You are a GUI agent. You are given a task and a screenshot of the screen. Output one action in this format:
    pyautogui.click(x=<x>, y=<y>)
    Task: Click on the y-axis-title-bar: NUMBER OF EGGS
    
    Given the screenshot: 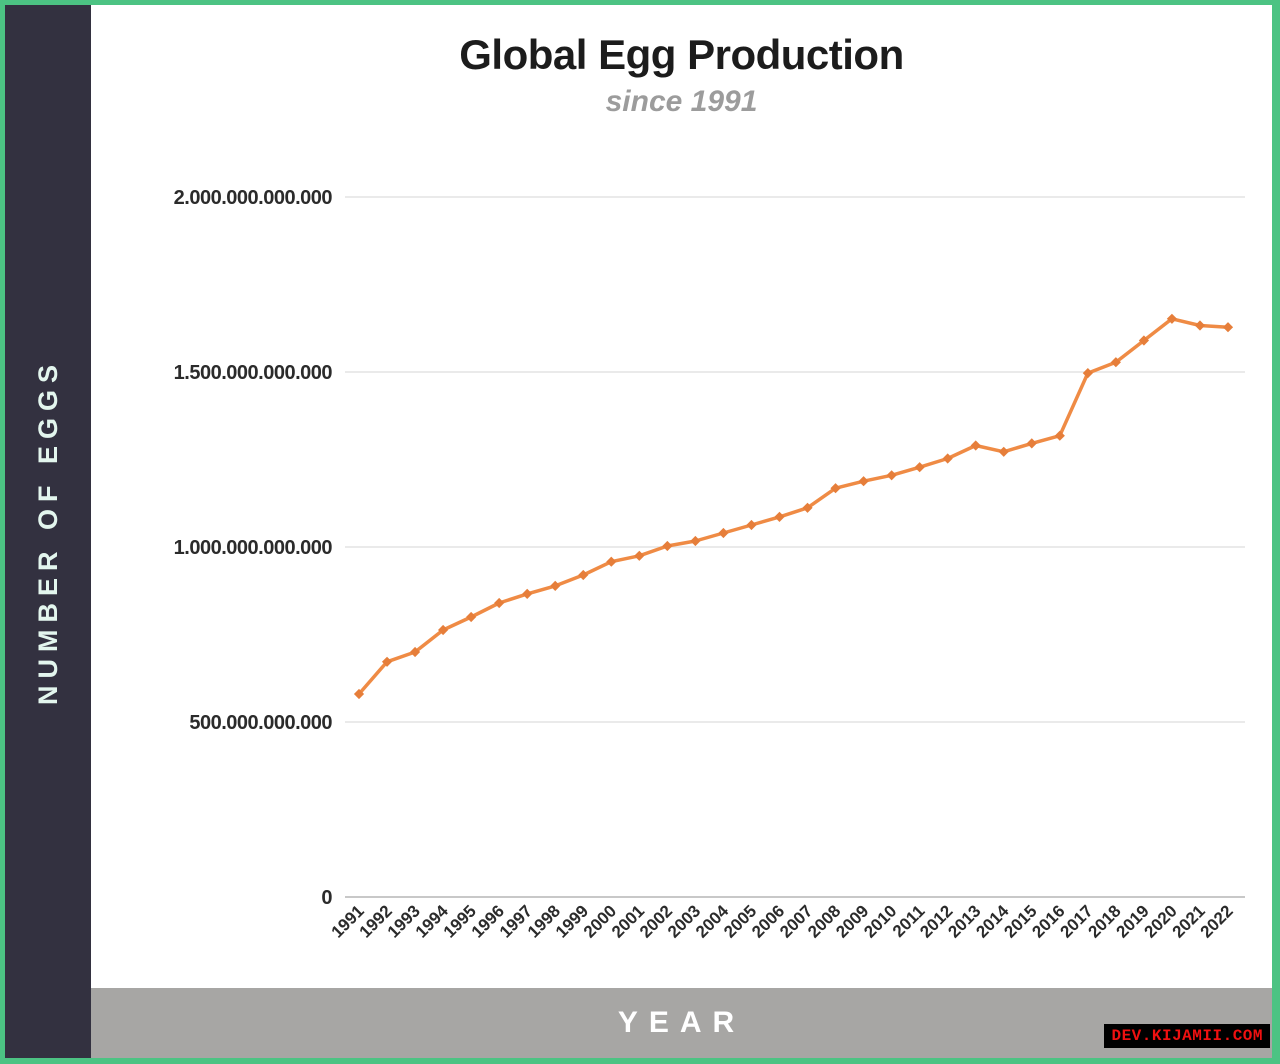 What is the action you would take?
    pyautogui.click(x=48, y=531)
    